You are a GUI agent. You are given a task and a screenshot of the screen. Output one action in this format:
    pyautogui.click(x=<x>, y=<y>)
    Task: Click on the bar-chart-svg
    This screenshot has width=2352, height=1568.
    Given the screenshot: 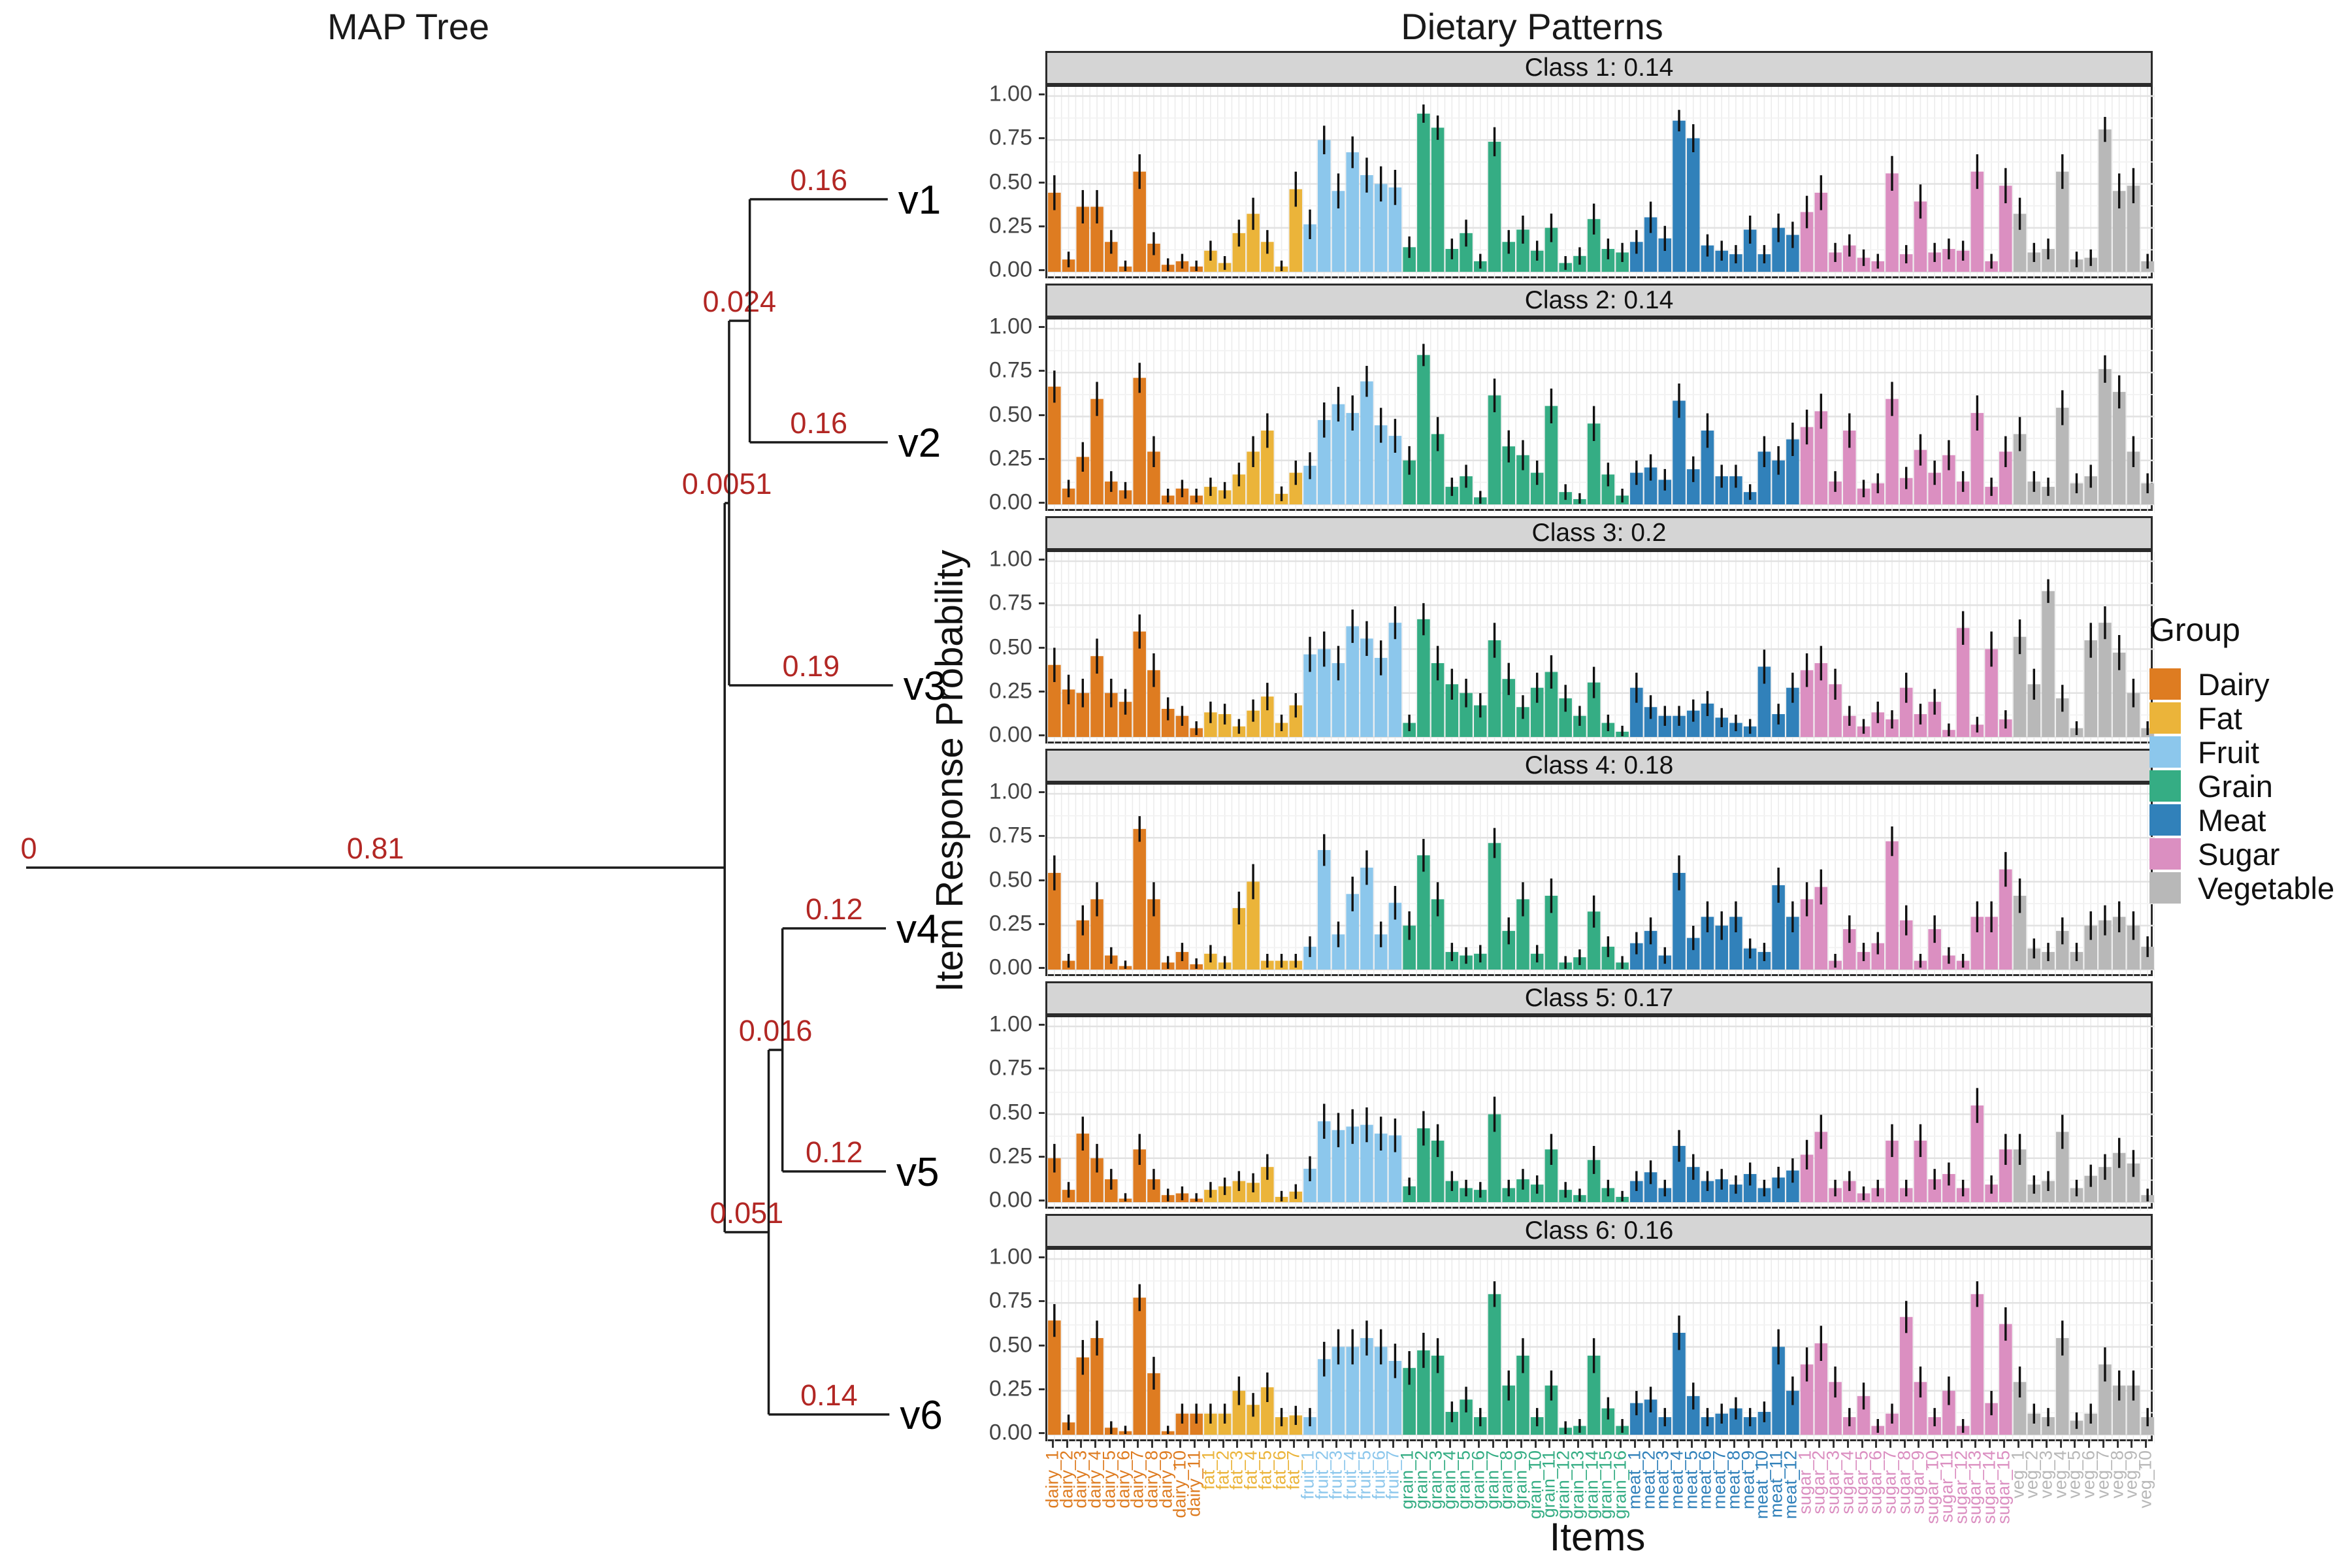 What is the action you would take?
    pyautogui.click(x=1601, y=648)
    